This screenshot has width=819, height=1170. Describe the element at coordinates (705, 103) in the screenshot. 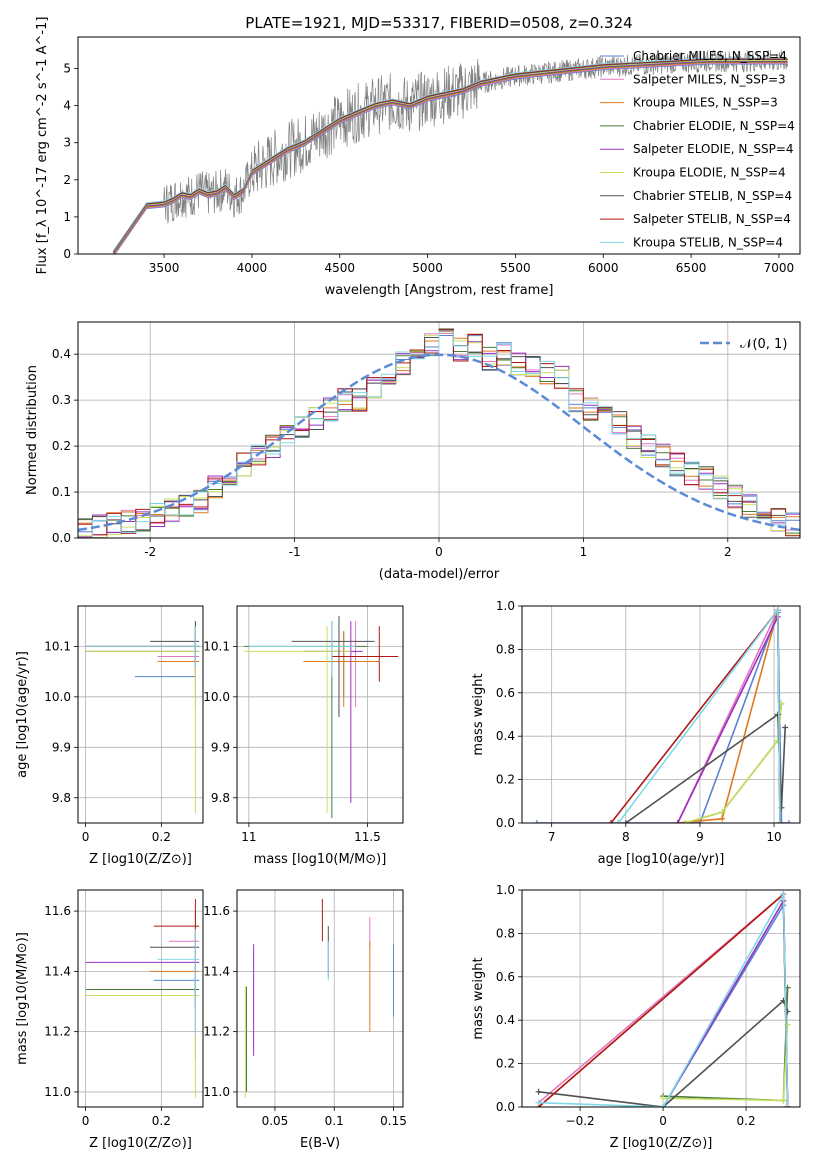

I see `legend-label: Kroupa MILES, N_SSP=3` at that location.